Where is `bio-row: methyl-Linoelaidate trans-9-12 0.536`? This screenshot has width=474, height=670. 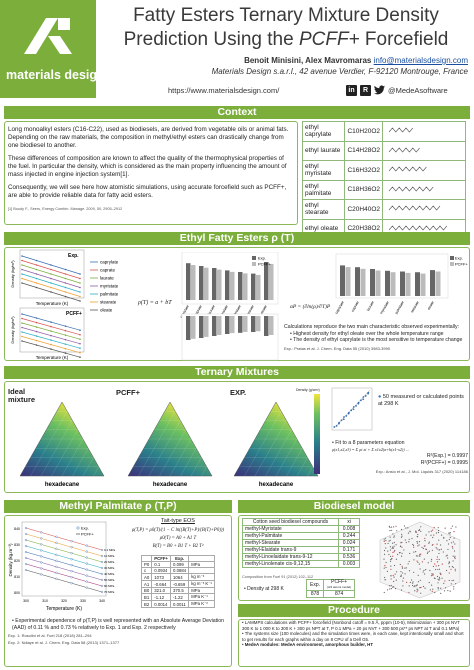 bio-row: methyl-Linoelaidate trans-9-12 0.536 is located at coordinates (300, 557).